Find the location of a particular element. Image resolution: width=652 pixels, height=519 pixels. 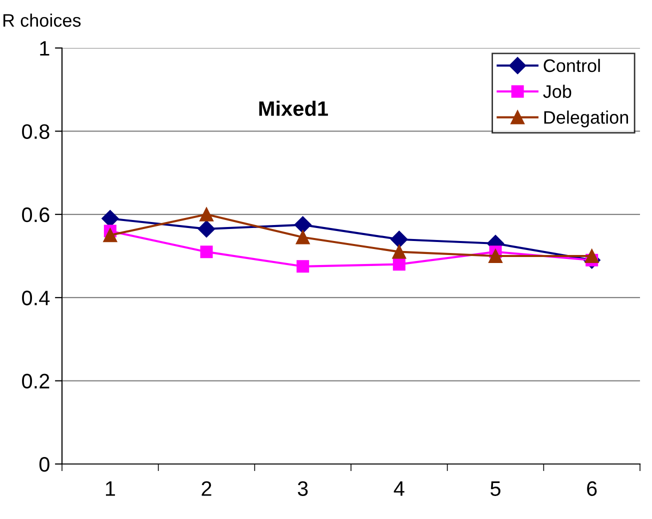

x-tick-label: 5 is located at coordinates (495, 488).